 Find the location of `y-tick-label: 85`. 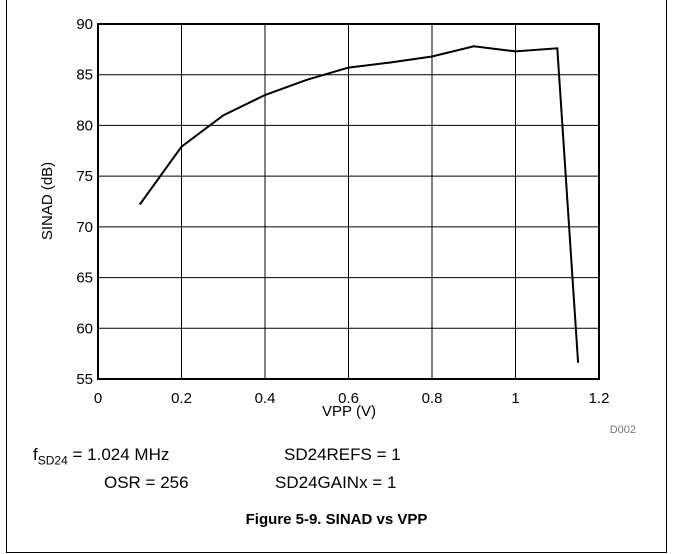

y-tick-label: 85 is located at coordinates (84, 75).